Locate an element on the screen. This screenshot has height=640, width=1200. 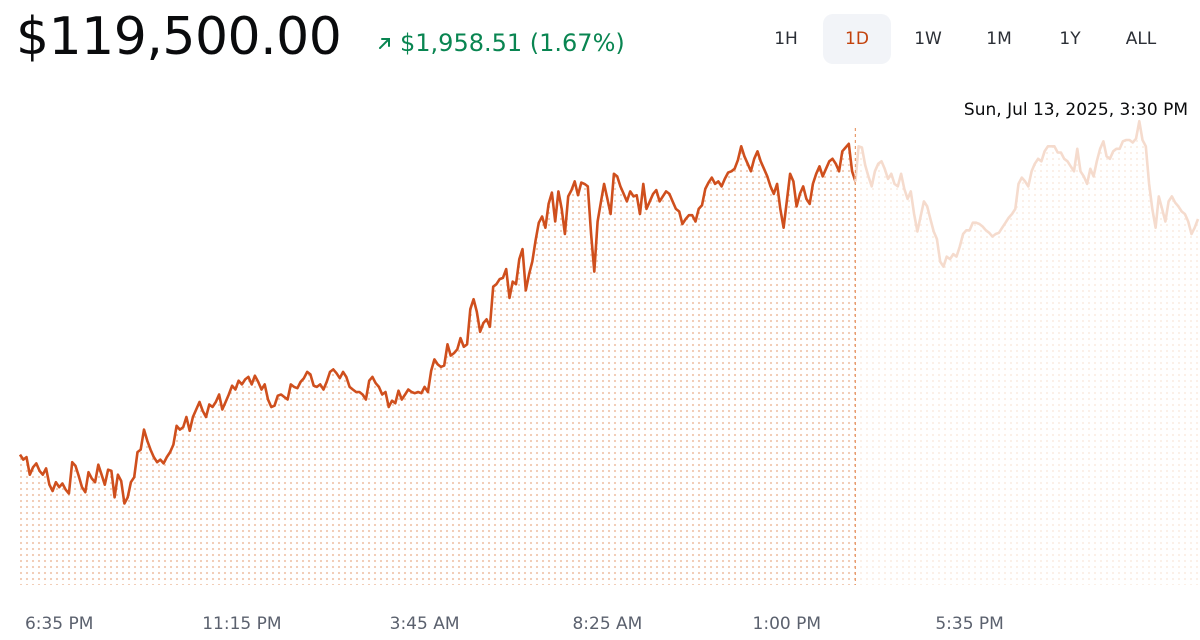
range-tab-1y: 1Y is located at coordinates (1070, 39).